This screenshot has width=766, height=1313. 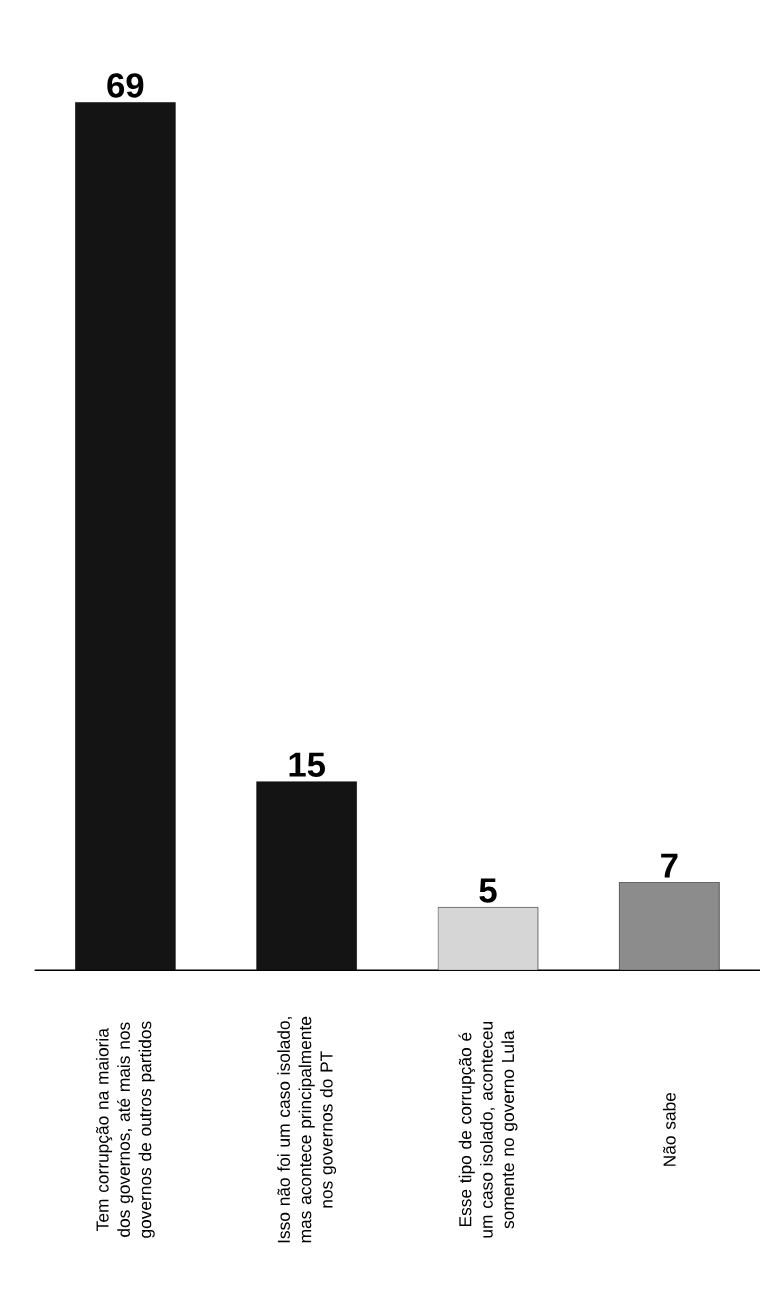 I want to click on data-label: 69, so click(x=125, y=85).